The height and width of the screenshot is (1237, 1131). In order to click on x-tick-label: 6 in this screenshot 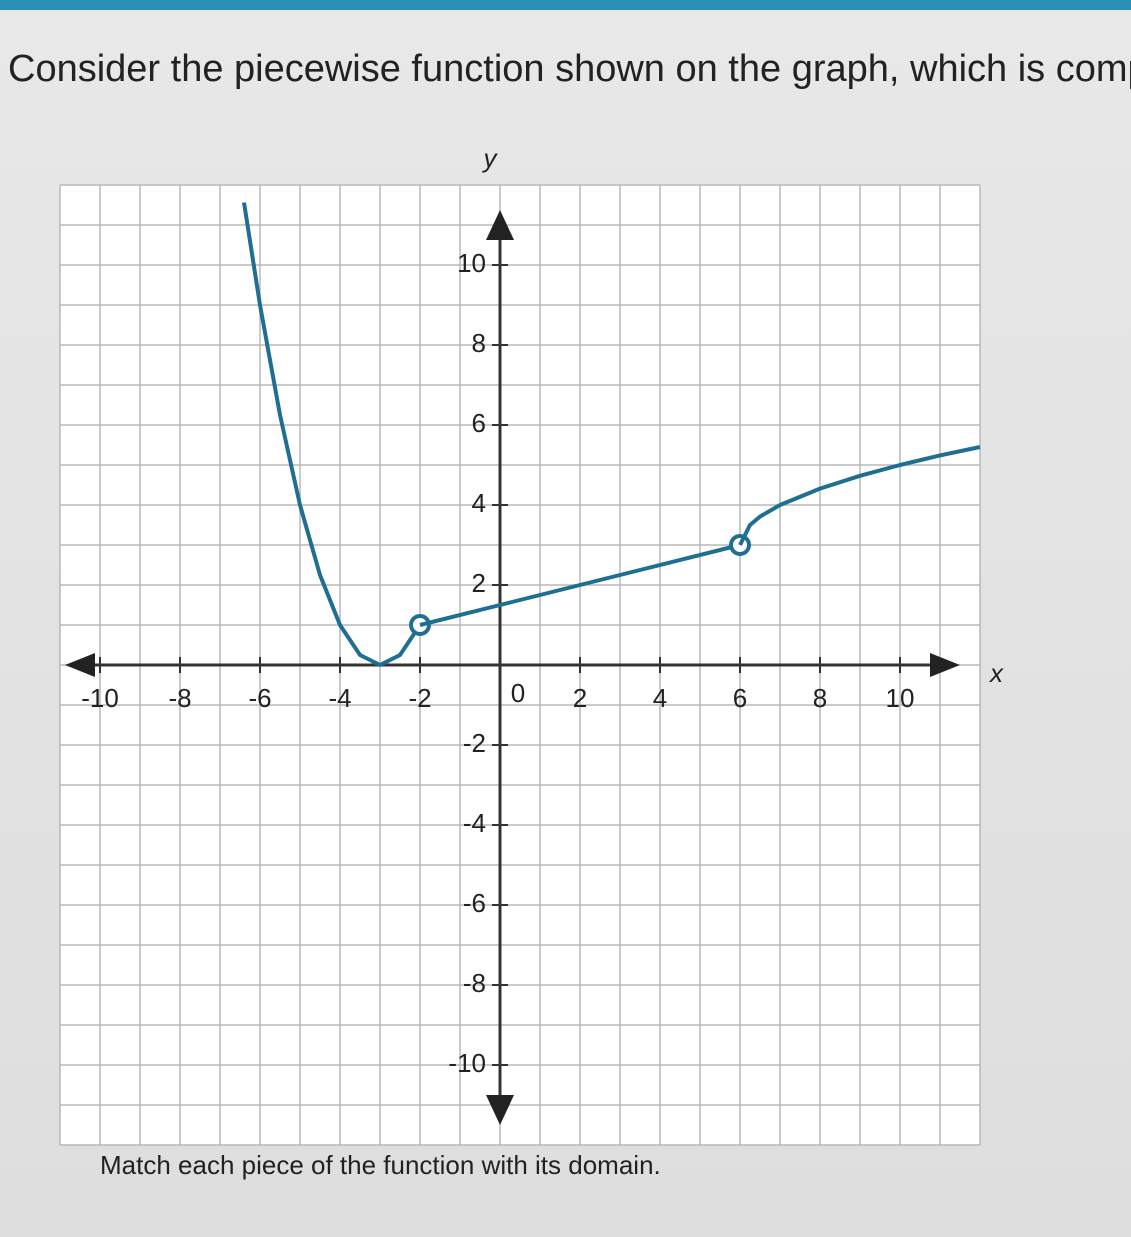, I will do `click(740, 698)`.